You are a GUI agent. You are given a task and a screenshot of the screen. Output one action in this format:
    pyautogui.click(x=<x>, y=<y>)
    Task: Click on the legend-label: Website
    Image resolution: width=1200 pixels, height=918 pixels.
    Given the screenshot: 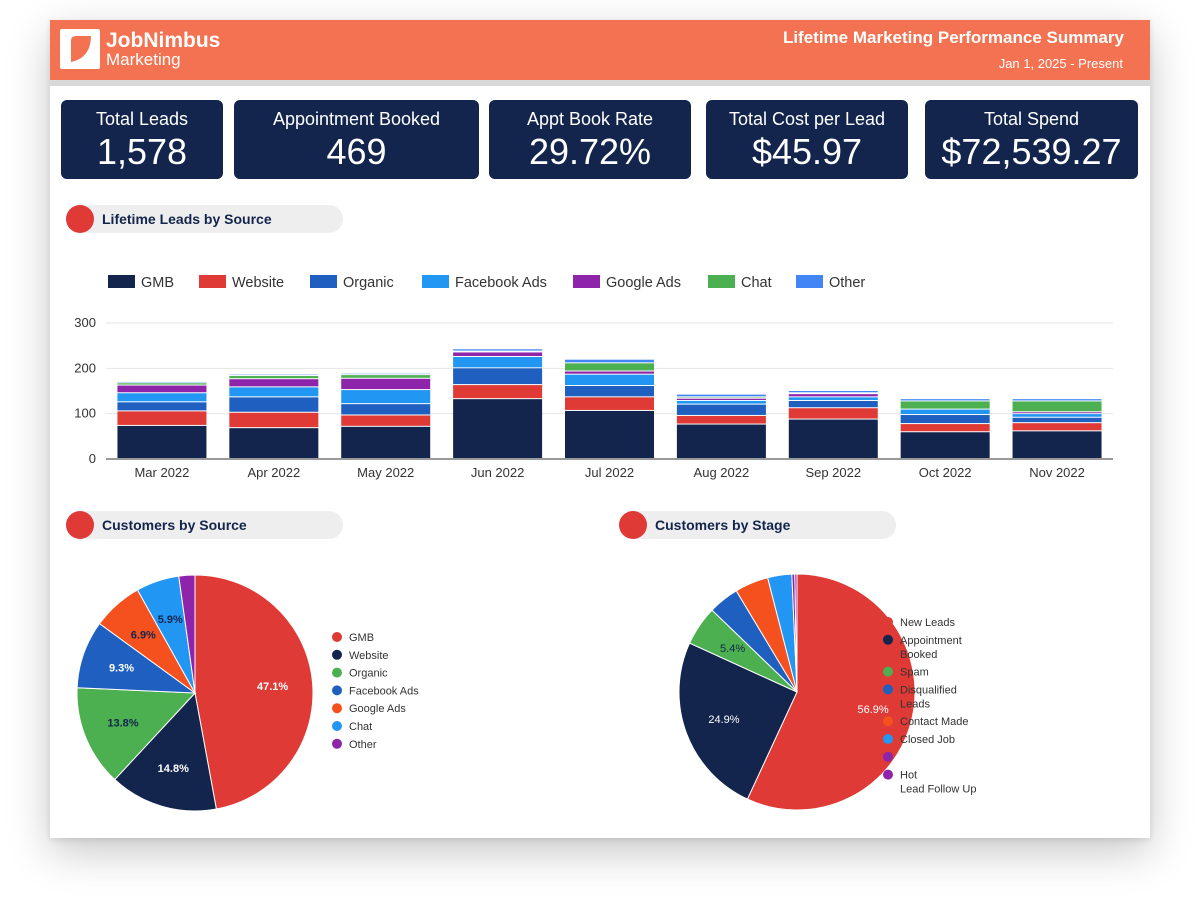 What is the action you would take?
    pyautogui.click(x=258, y=283)
    